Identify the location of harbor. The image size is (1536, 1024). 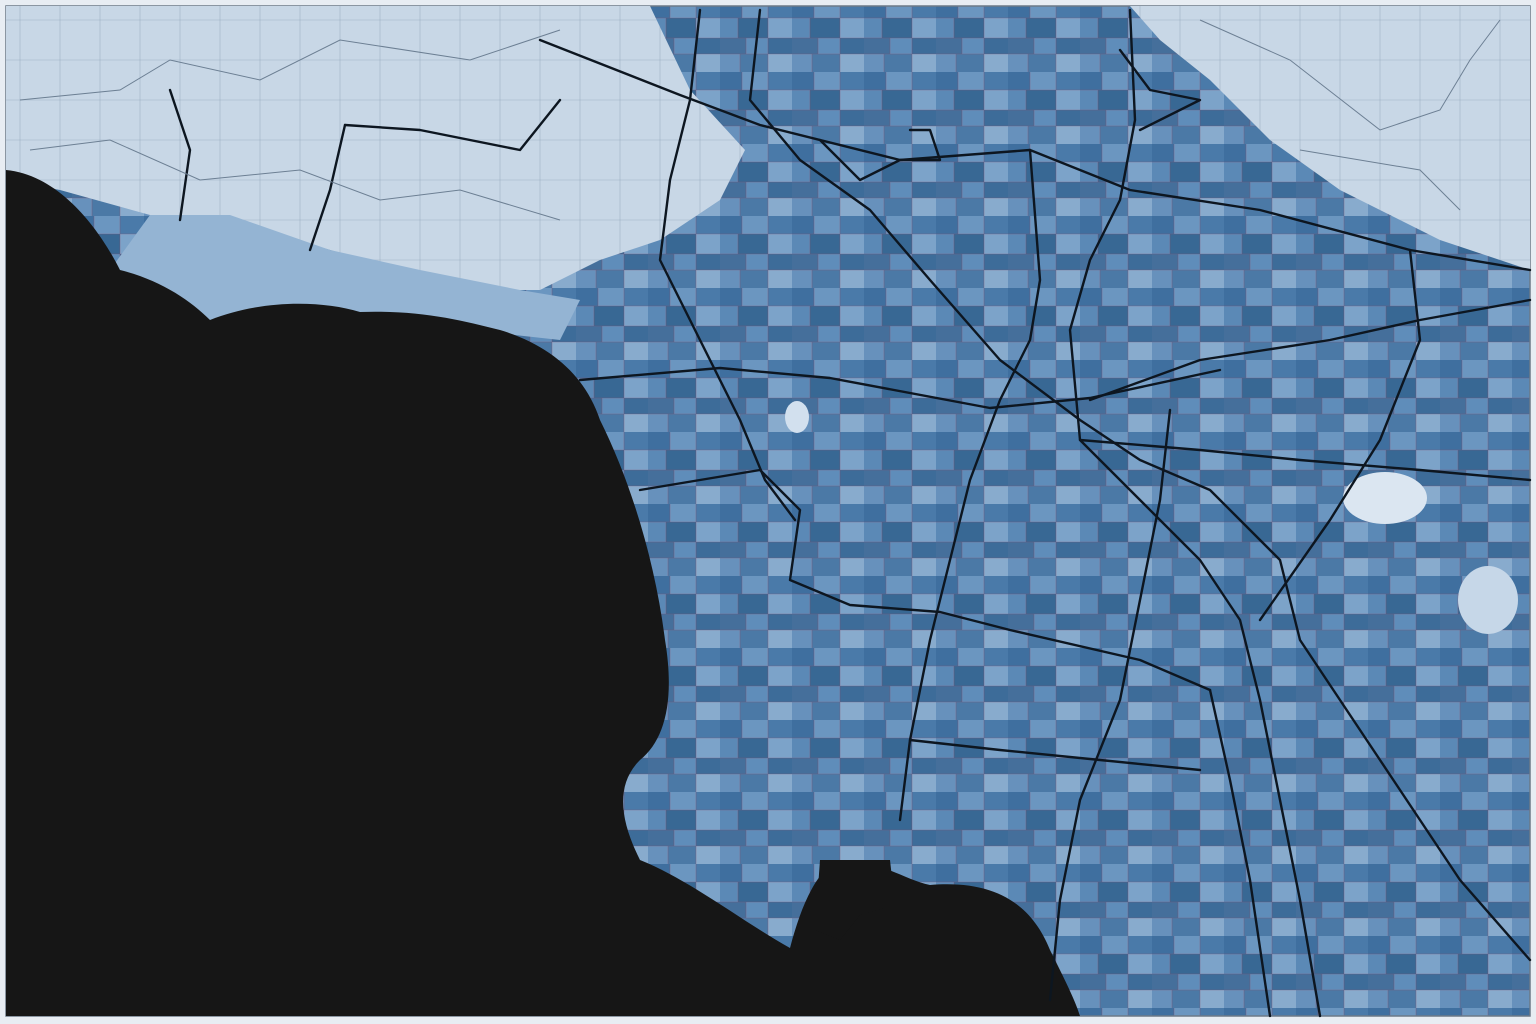
(855, 900).